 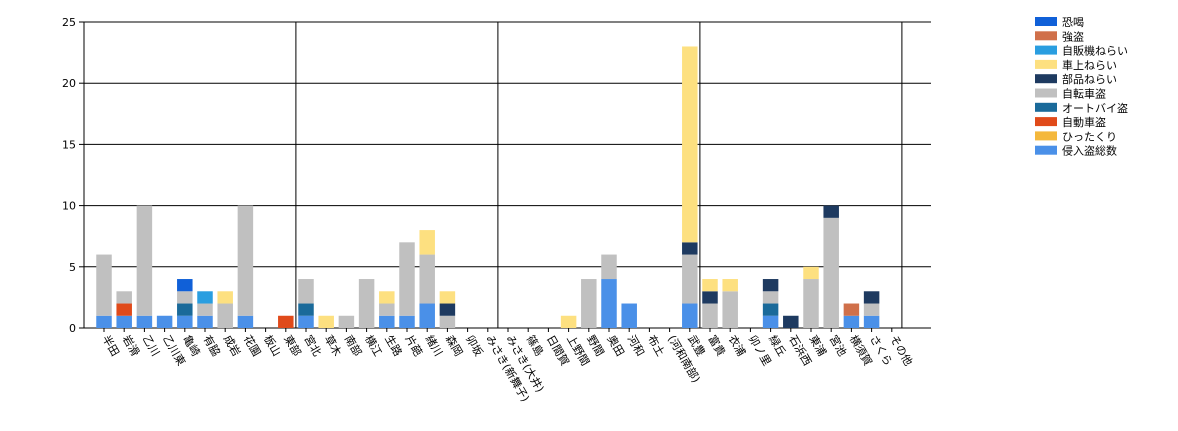 What do you see at coordinates (1089, 79) in the screenshot?
I see `legend-label: 部品ねらい` at bounding box center [1089, 79].